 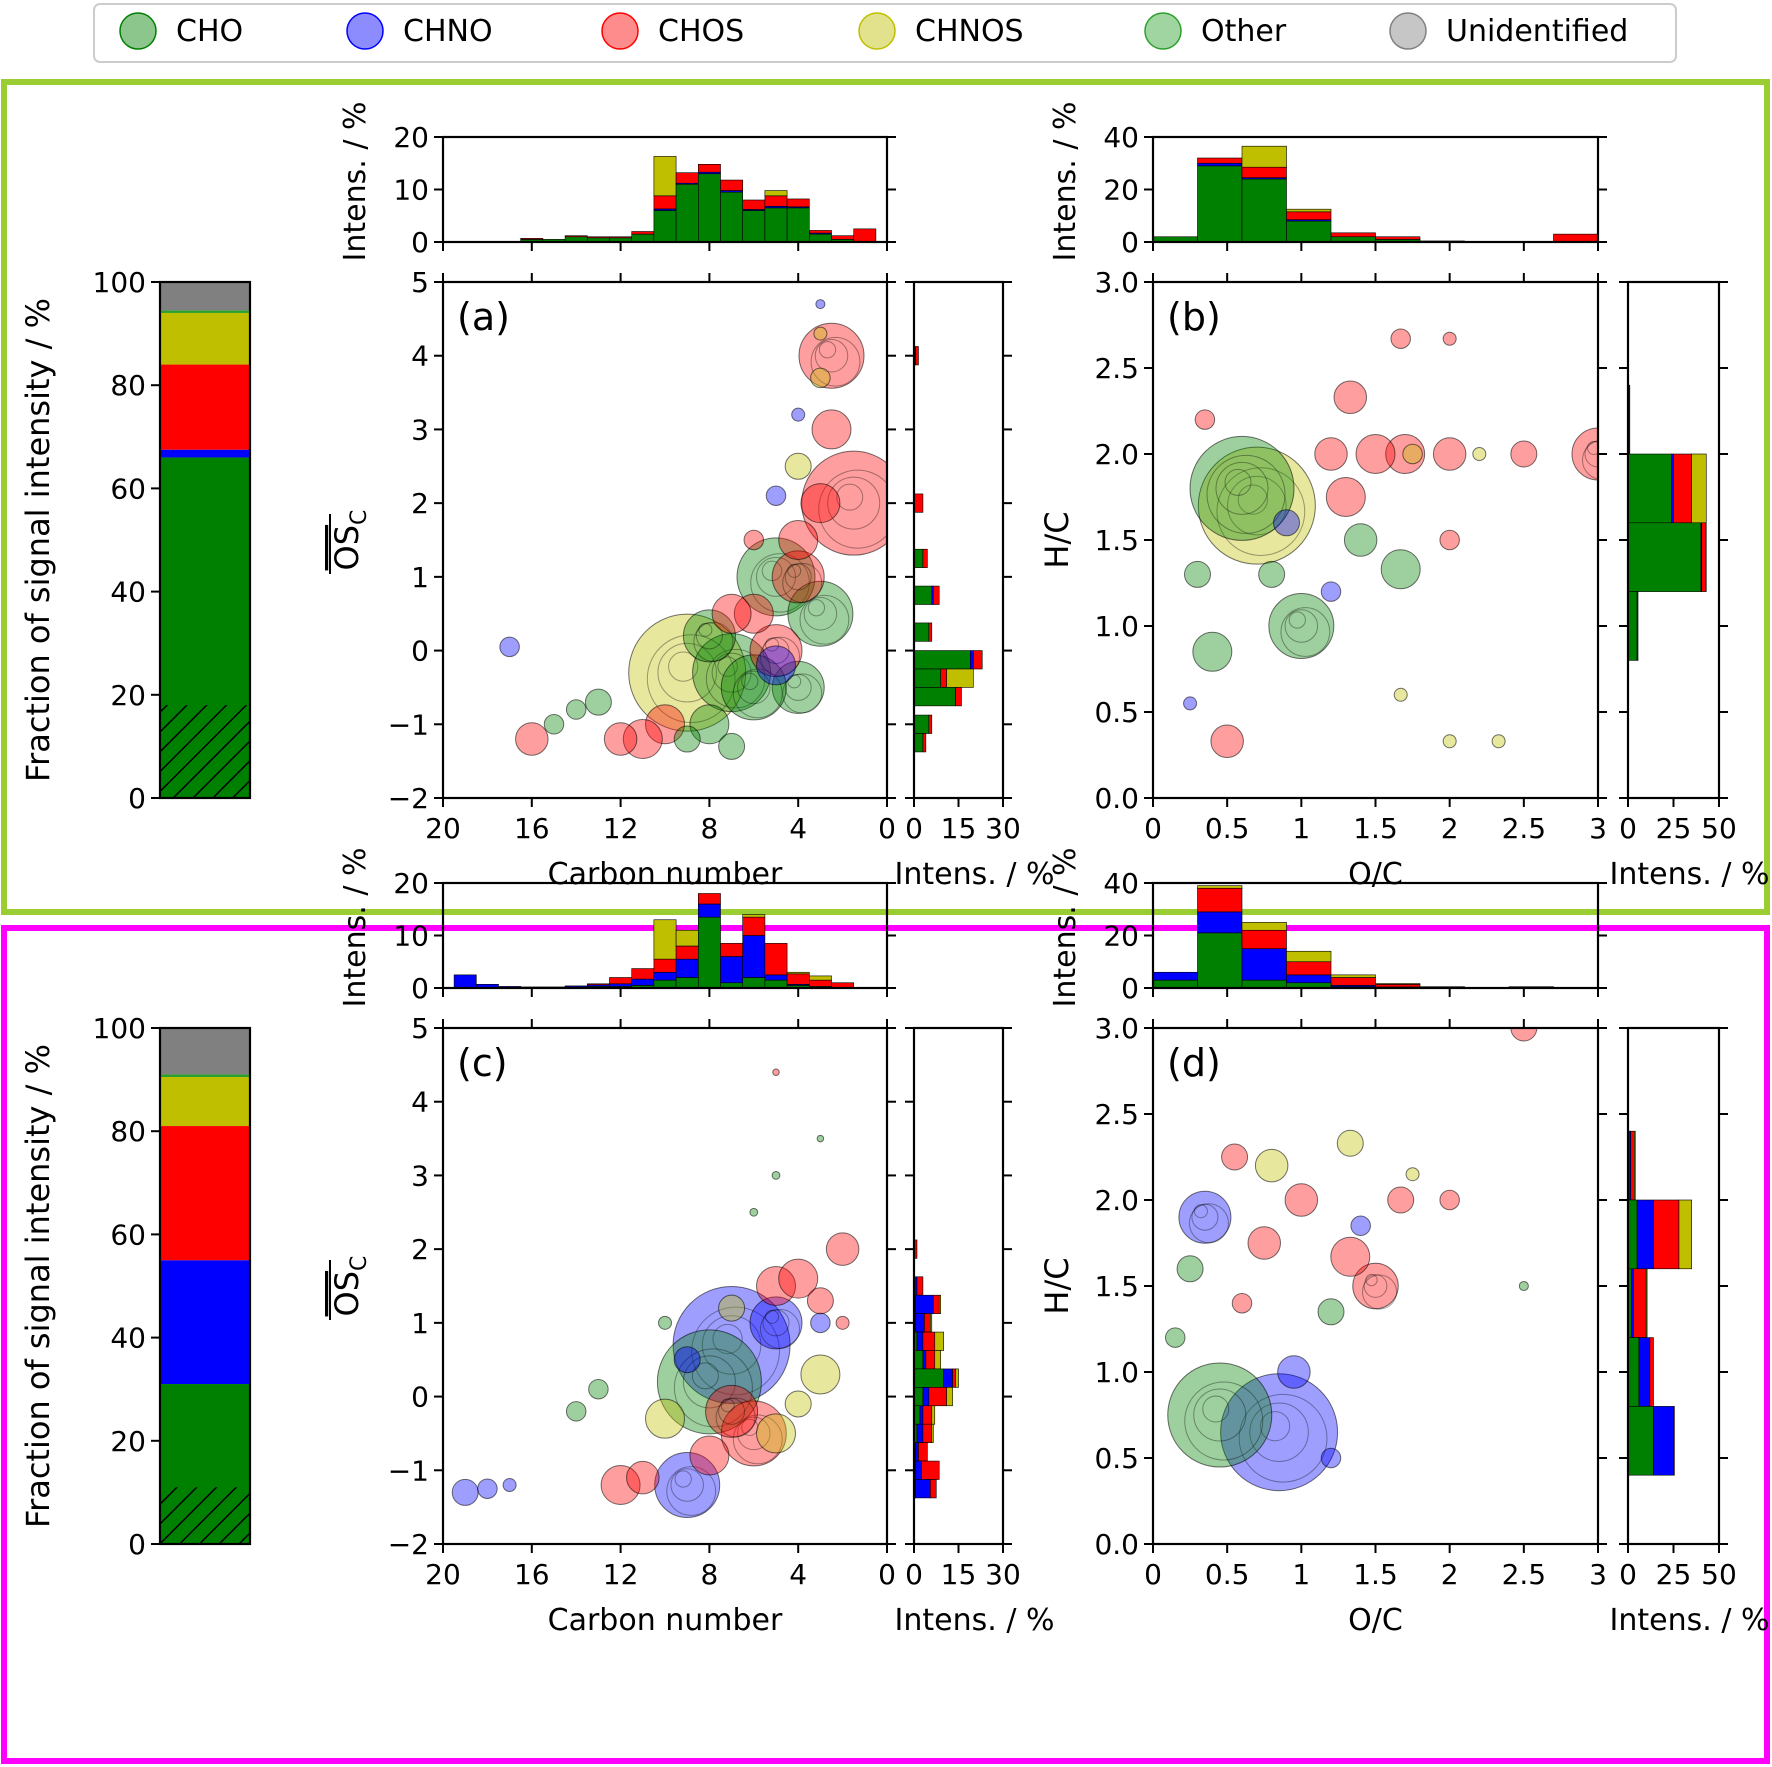 I want to click on y-tick-label: 4, so click(x=420, y=1102).